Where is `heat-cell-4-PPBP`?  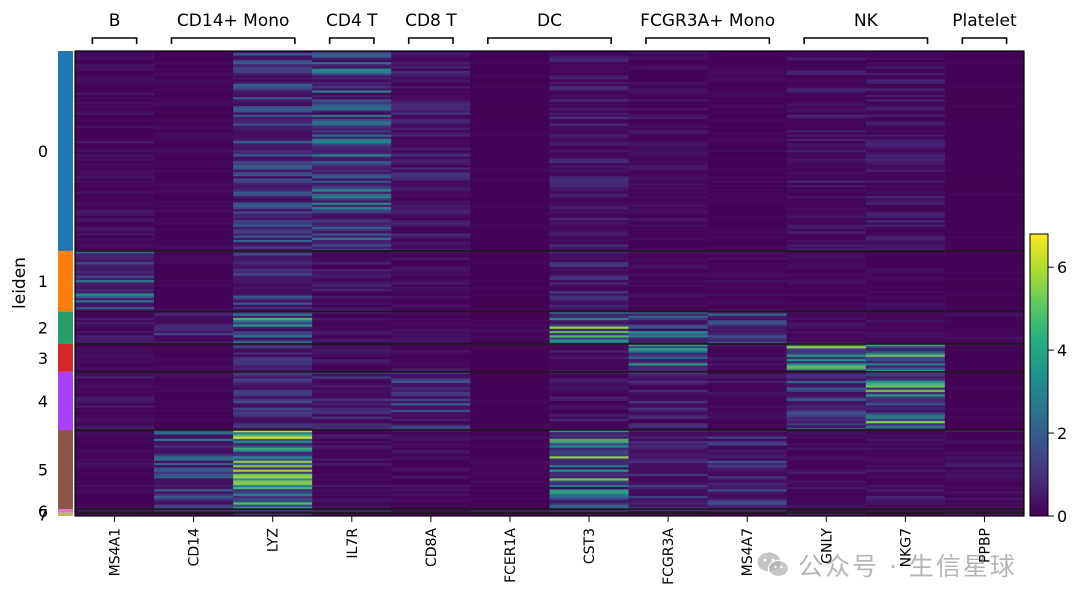 heat-cell-4-PPBP is located at coordinates (984, 401).